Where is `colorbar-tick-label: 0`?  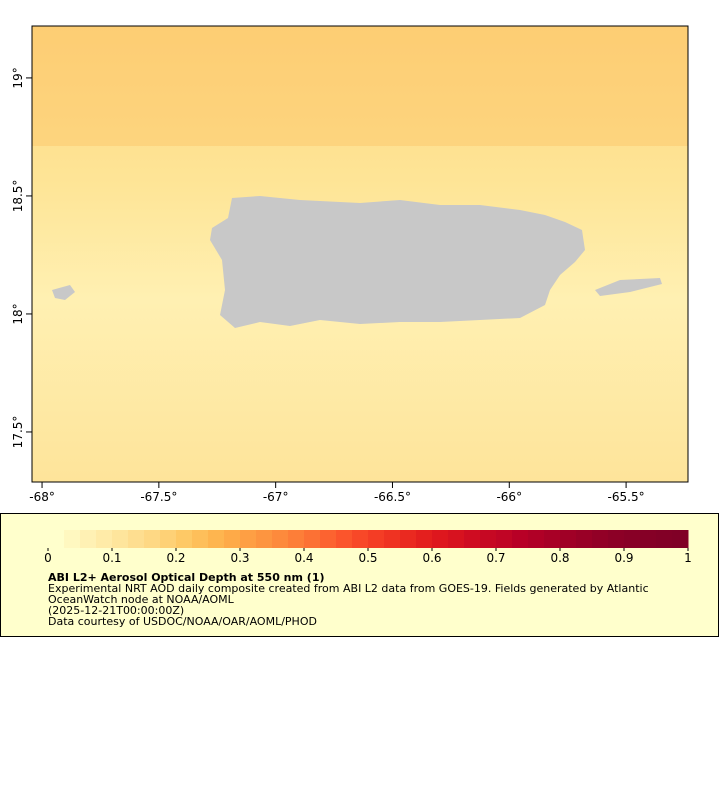 colorbar-tick-label: 0 is located at coordinates (48, 558).